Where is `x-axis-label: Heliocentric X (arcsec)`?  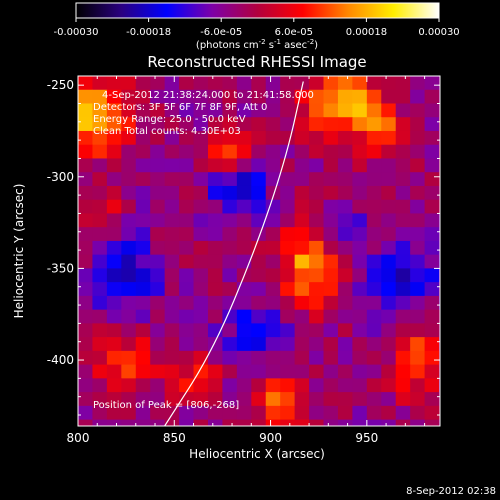 x-axis-label: Heliocentric X (arcsec) is located at coordinates (257, 454).